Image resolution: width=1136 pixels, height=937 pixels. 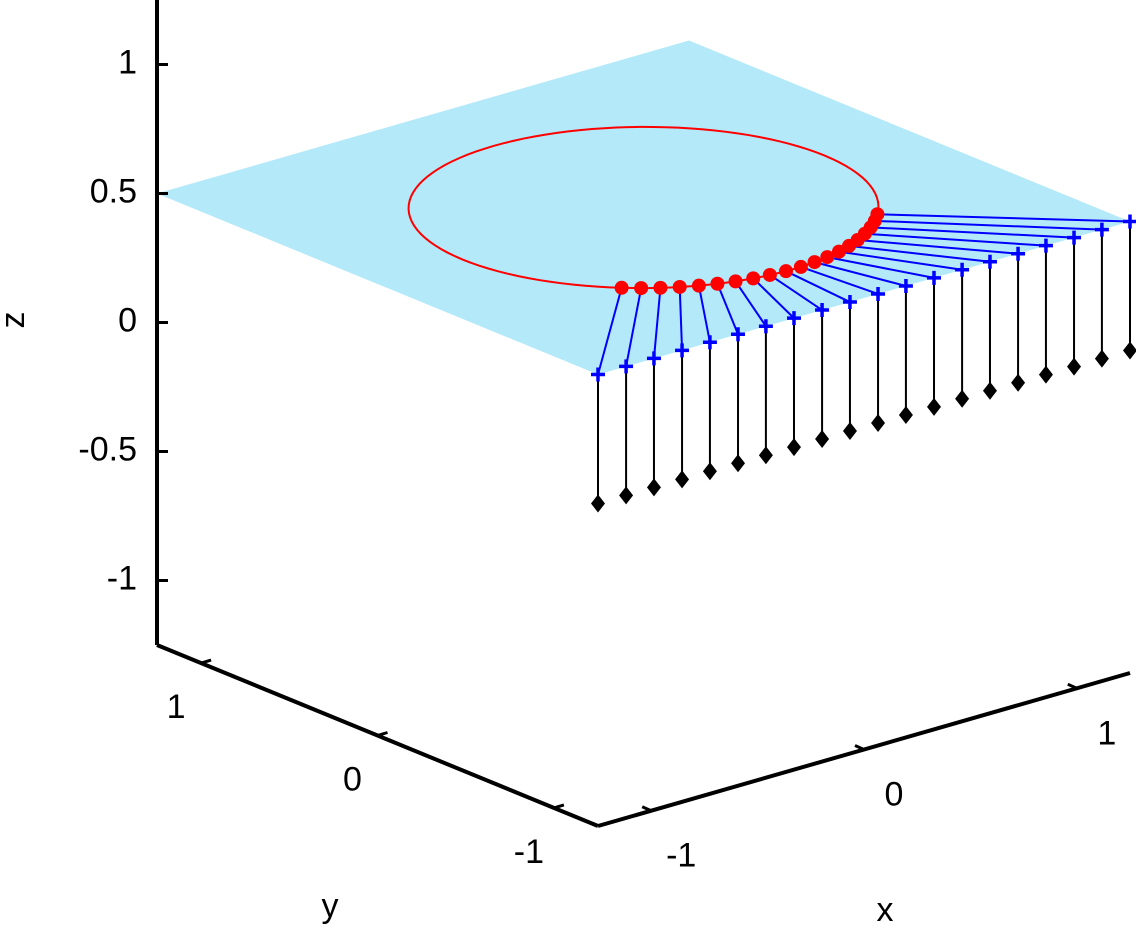 I want to click on x-tick-label: 1, so click(x=1106, y=733).